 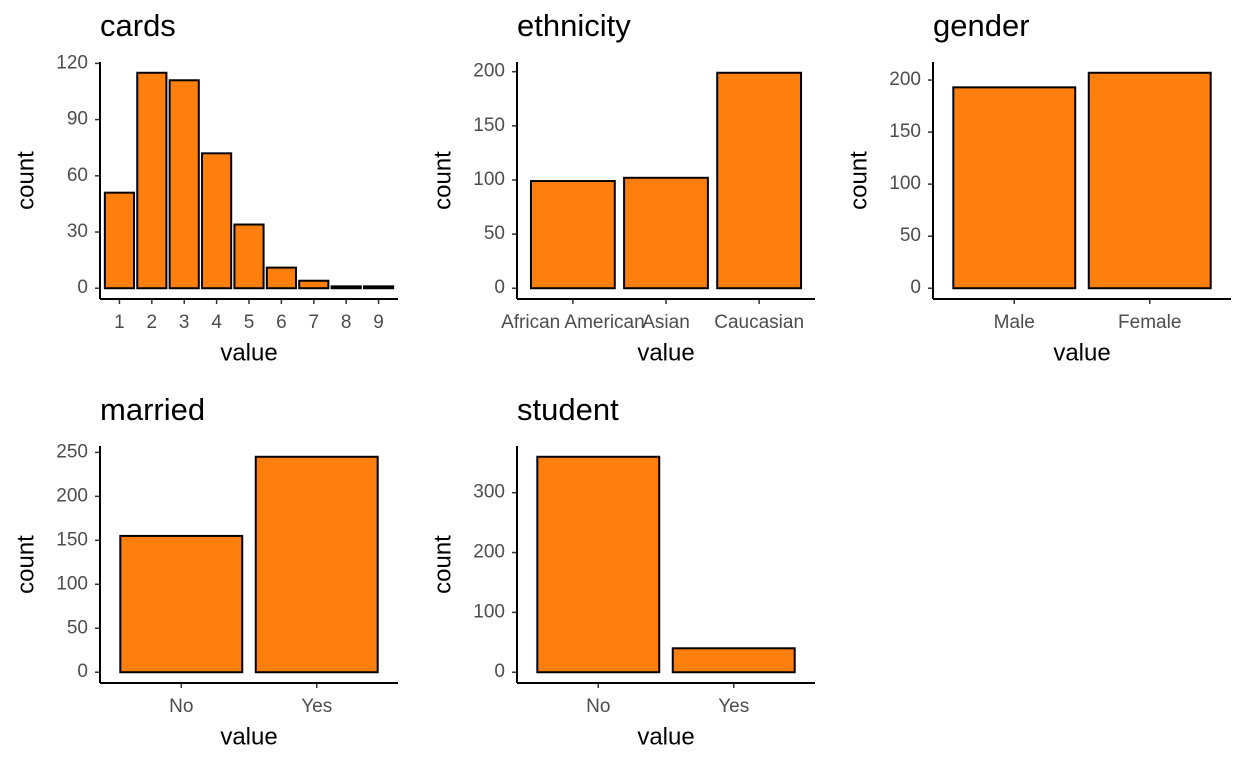 I want to click on x-tick-label: Caucasian, so click(x=759, y=322).